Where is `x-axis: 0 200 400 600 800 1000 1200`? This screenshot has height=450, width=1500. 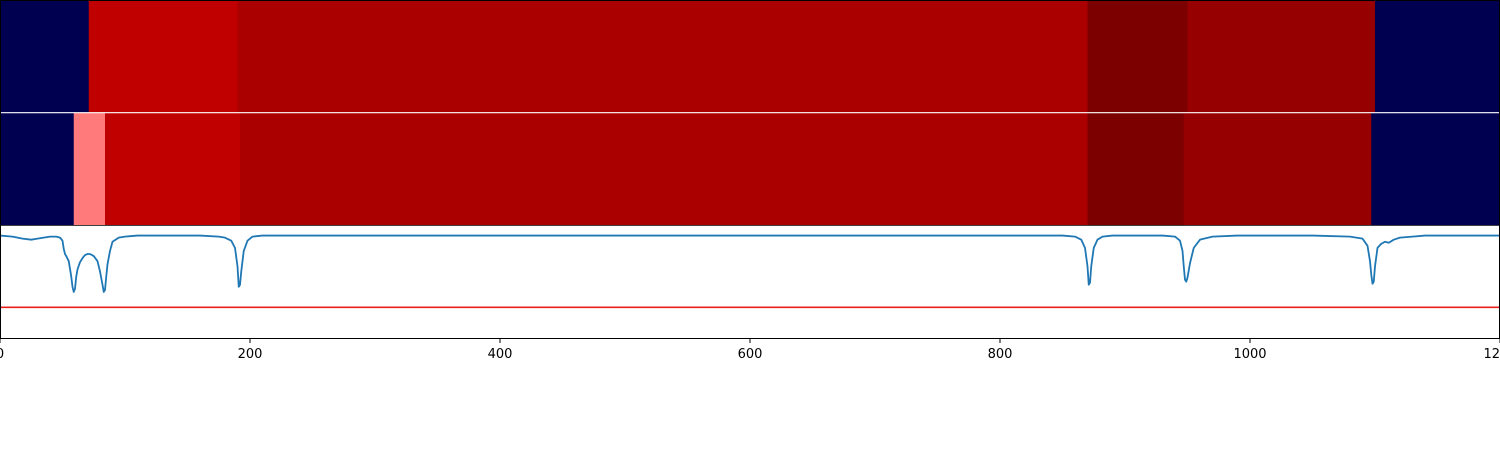 x-axis: 0 200 400 600 800 1000 1200 is located at coordinates (750, 350).